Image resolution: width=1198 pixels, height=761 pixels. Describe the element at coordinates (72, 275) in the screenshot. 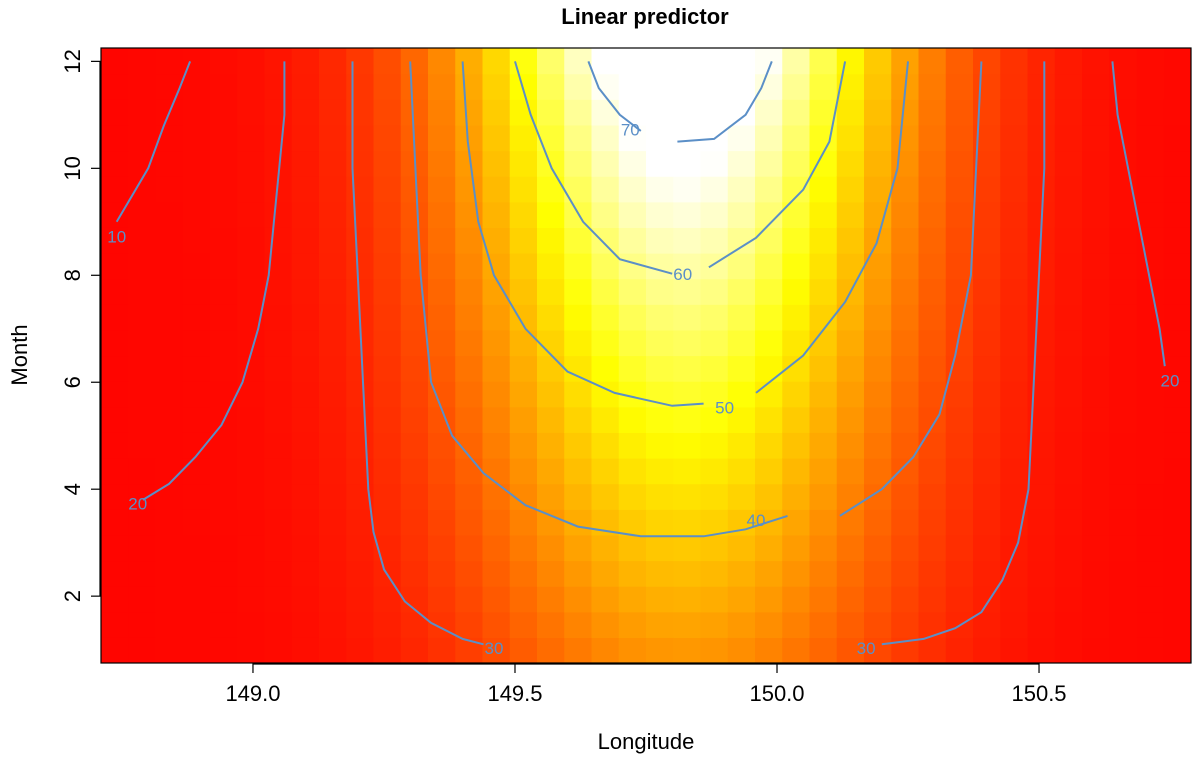

I see `y-tick-label: 8` at that location.